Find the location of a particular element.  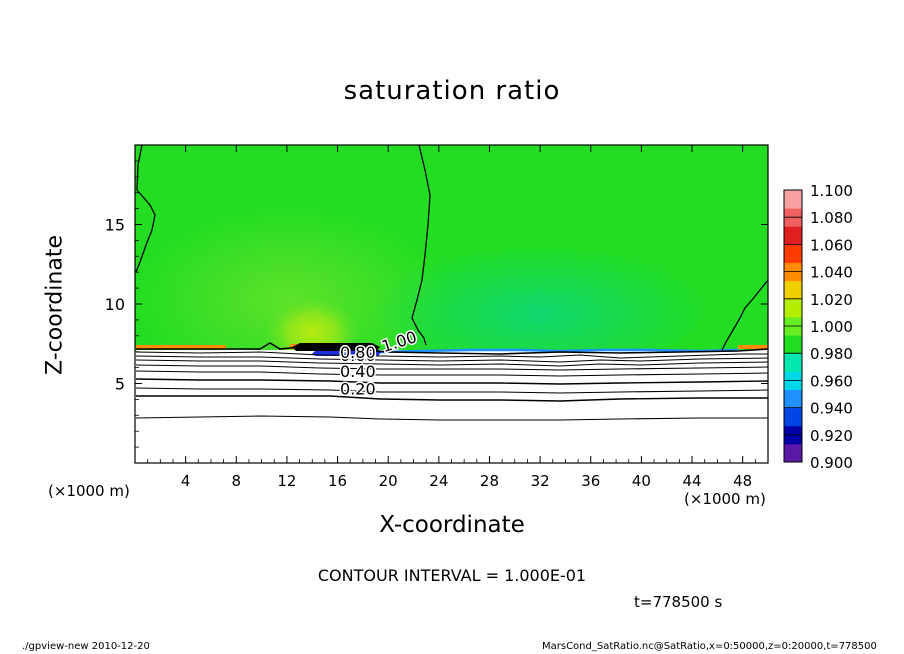

x-tick-label: 40 is located at coordinates (641, 481).